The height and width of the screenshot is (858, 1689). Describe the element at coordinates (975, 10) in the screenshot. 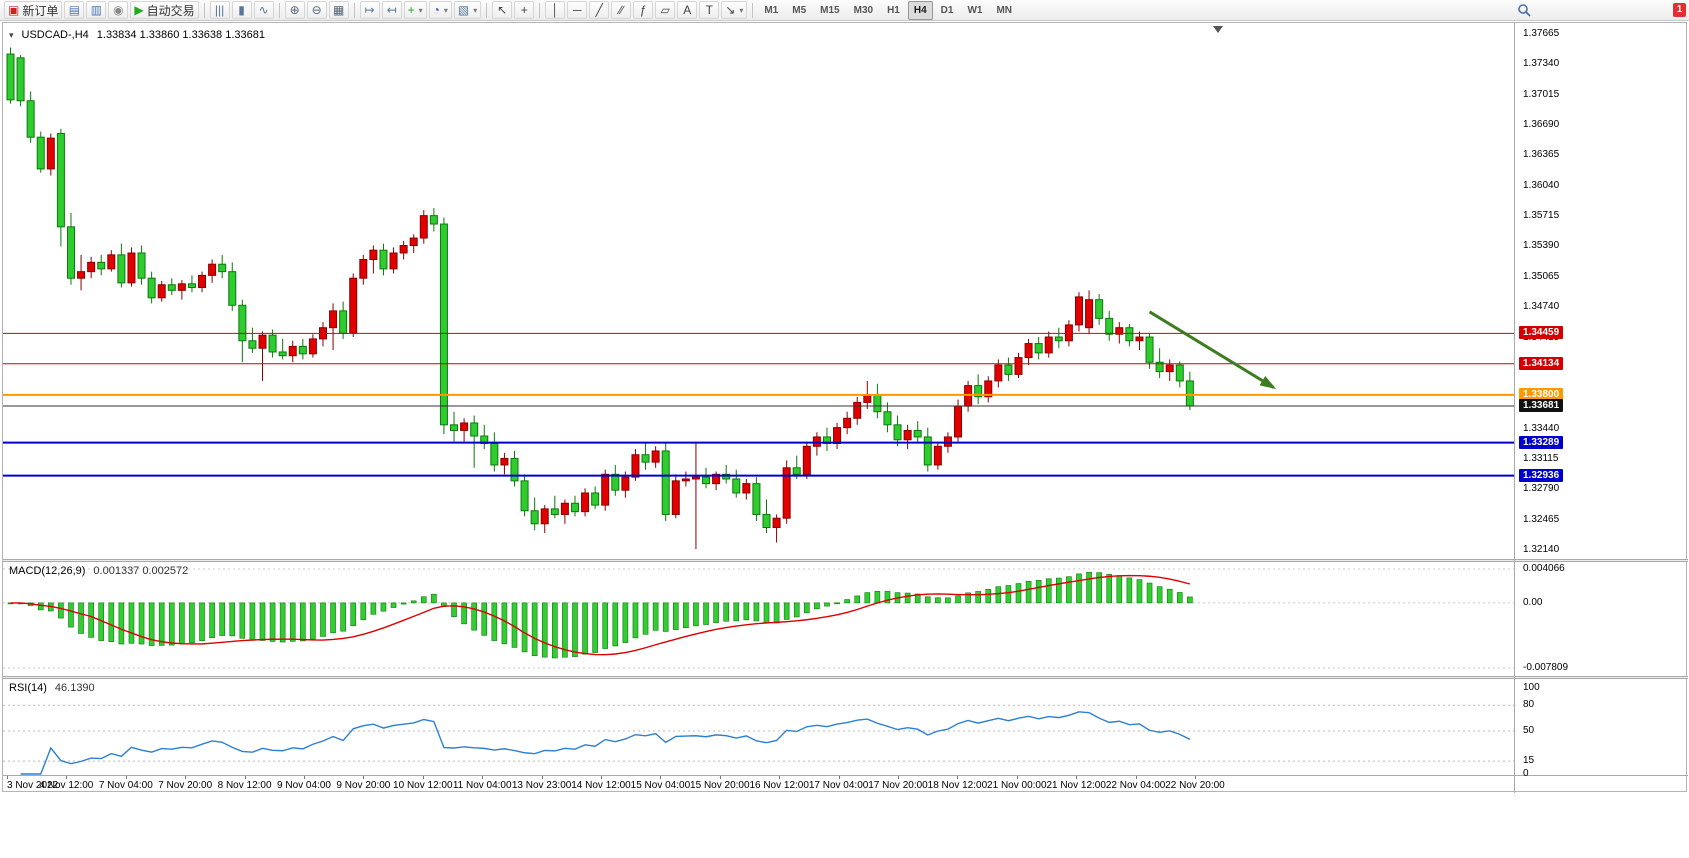

I see `timeframe-button-w1: W1` at that location.